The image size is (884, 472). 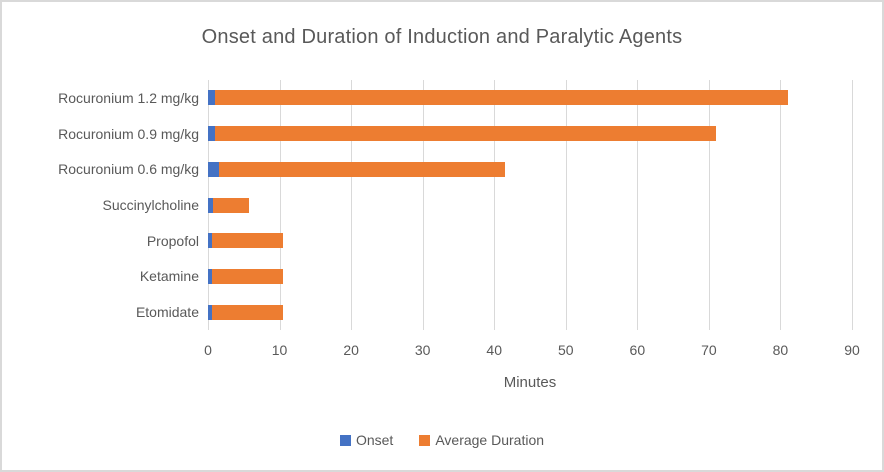 I want to click on x-tick-label-60: 60, so click(x=637, y=350).